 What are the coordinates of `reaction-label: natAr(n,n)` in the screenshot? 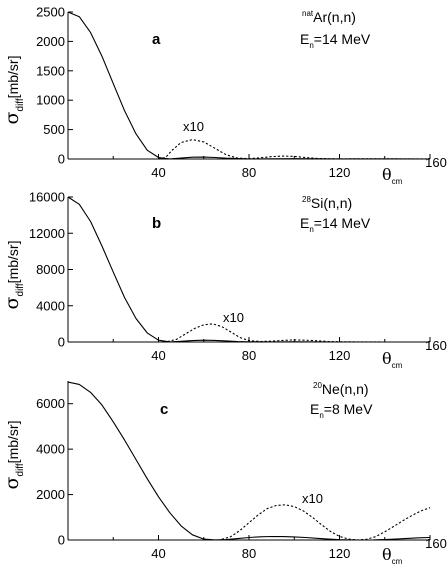 It's located at (329, 17).